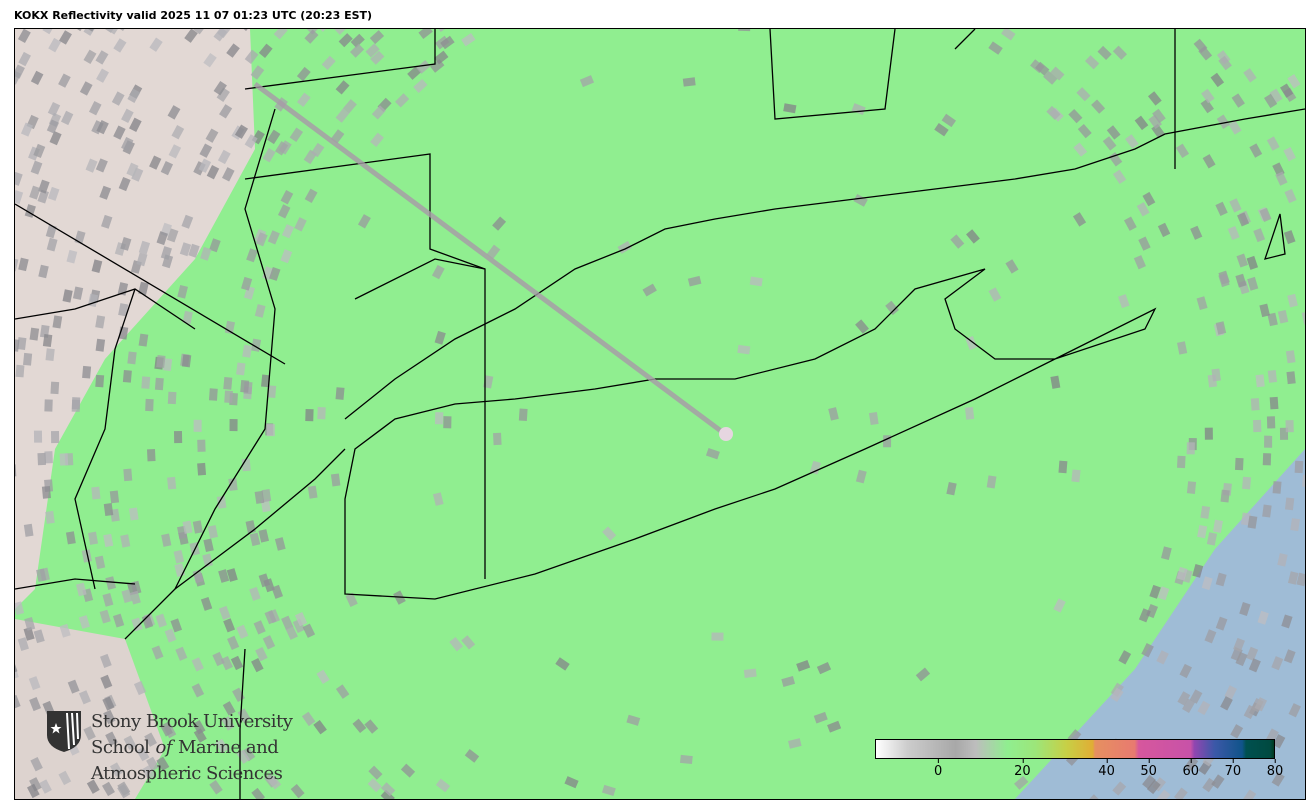  I want to click on logo-line-3: Atmospheric Sciences, so click(187, 773).